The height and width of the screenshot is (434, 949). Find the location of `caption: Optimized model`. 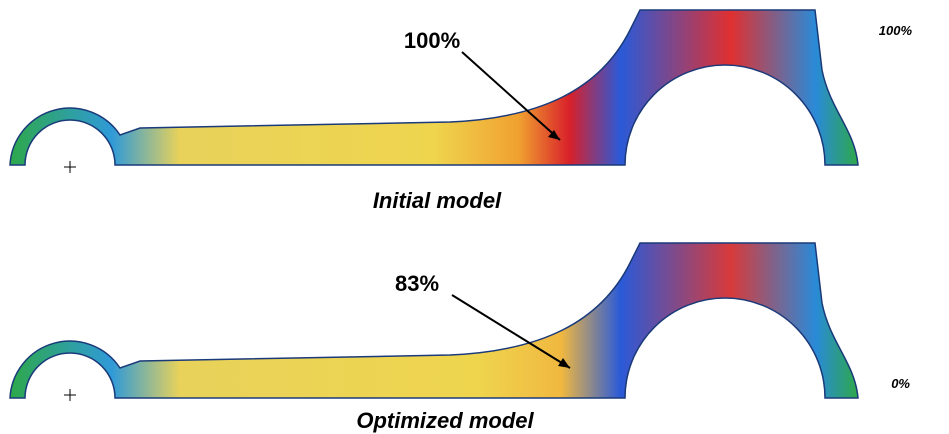

caption: Optimized model is located at coordinates (445, 420).